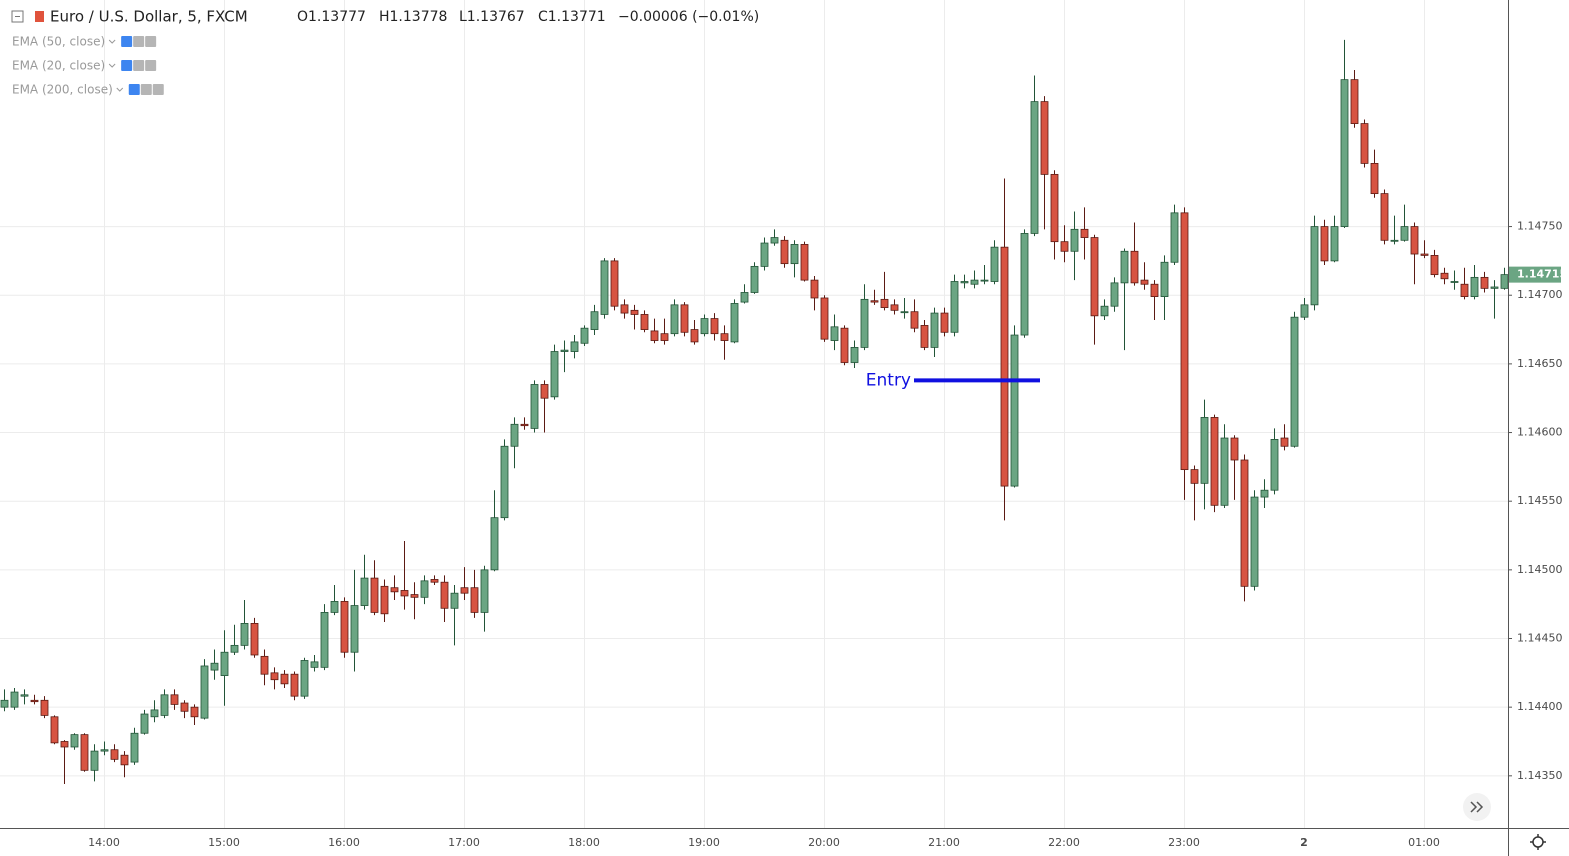 This screenshot has width=1569, height=856. What do you see at coordinates (17, 16) in the screenshot?
I see `collapse-button` at bounding box center [17, 16].